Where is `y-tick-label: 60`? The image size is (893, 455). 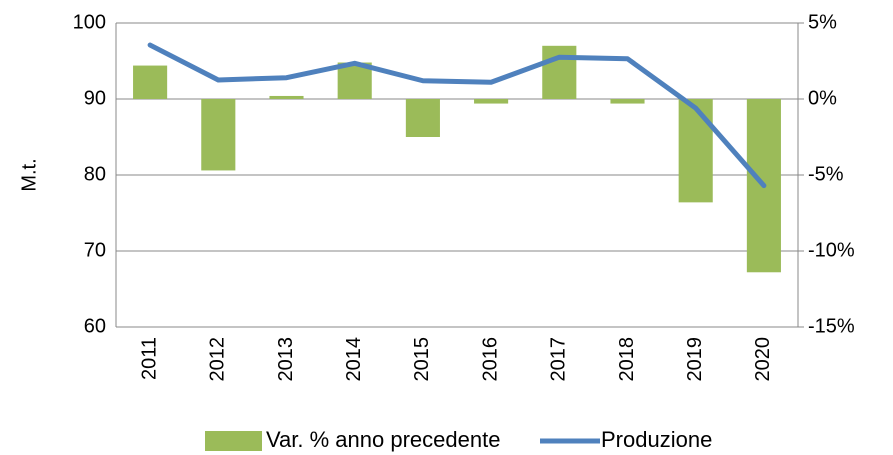
y-tick-label: 60 is located at coordinates (95, 326).